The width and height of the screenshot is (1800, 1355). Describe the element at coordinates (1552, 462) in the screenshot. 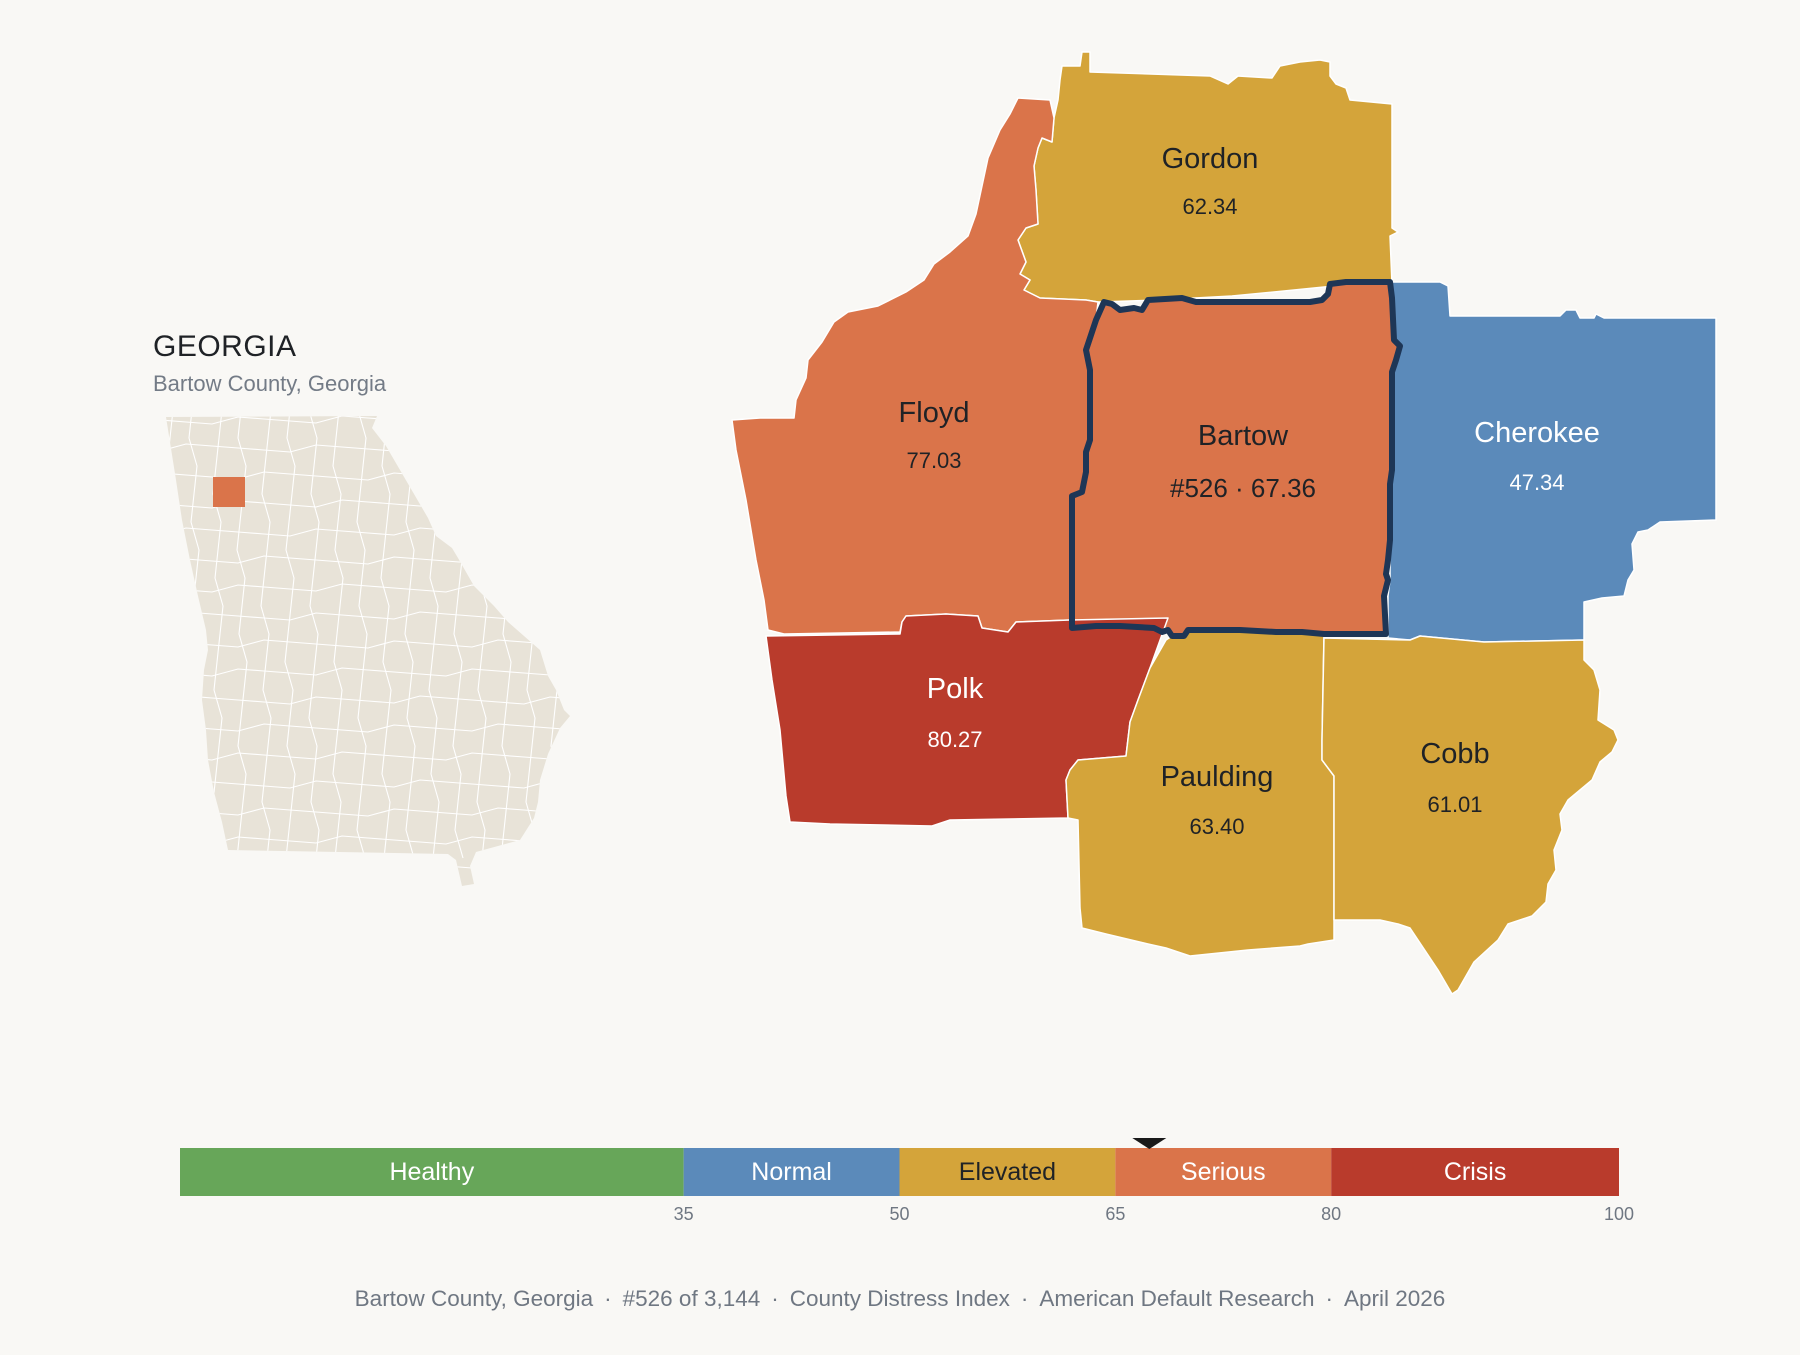

I see `county-cherokee` at that location.